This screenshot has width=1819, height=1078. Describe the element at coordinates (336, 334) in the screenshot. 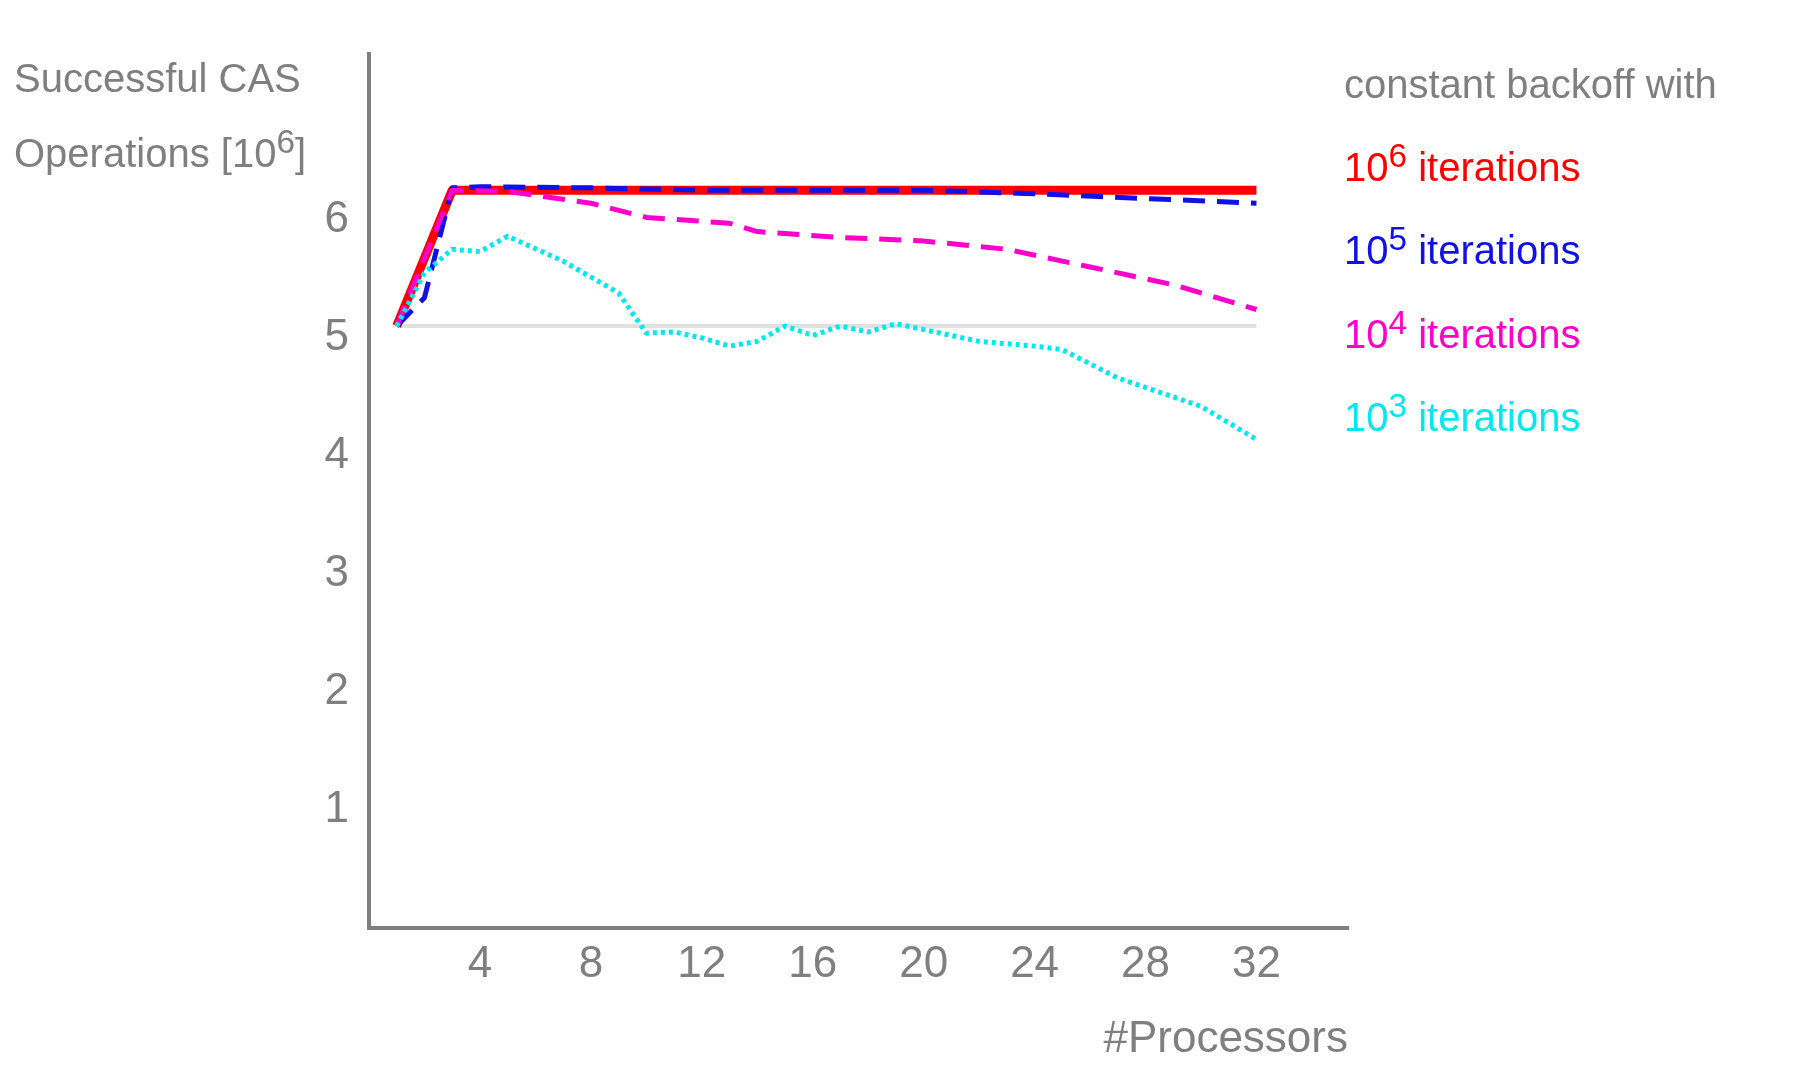

I see `y-tick-label: 5` at that location.